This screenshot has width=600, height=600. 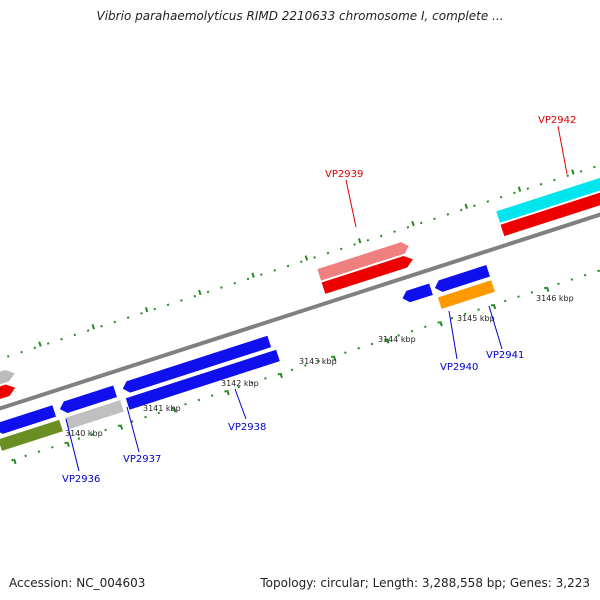 I want to click on gene-label-vp2940: VP2940, so click(x=459, y=367).